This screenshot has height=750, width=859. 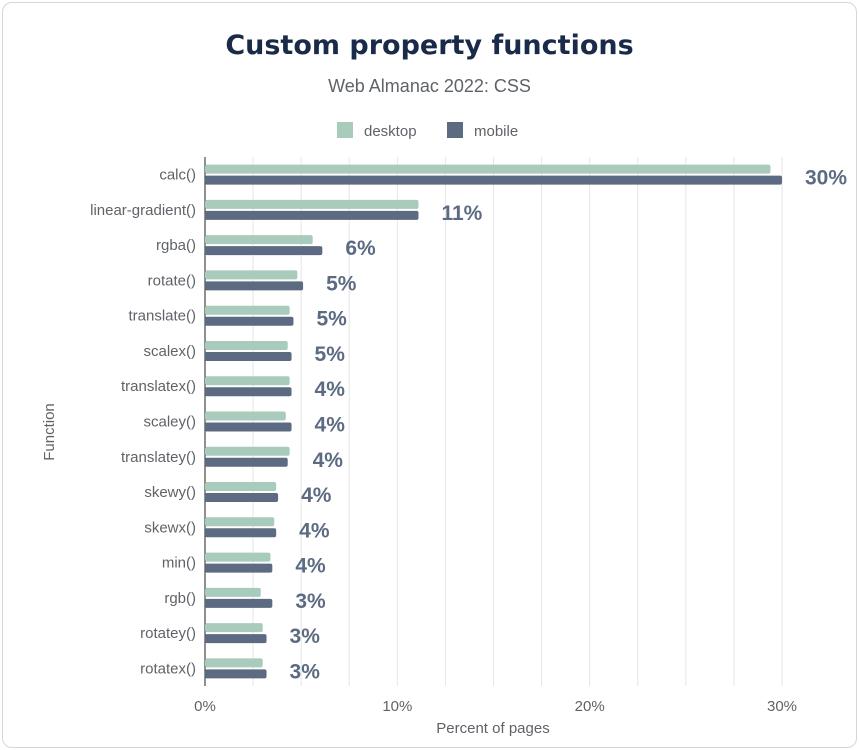 I want to click on x-tick-label: 0%, so click(x=205, y=706).